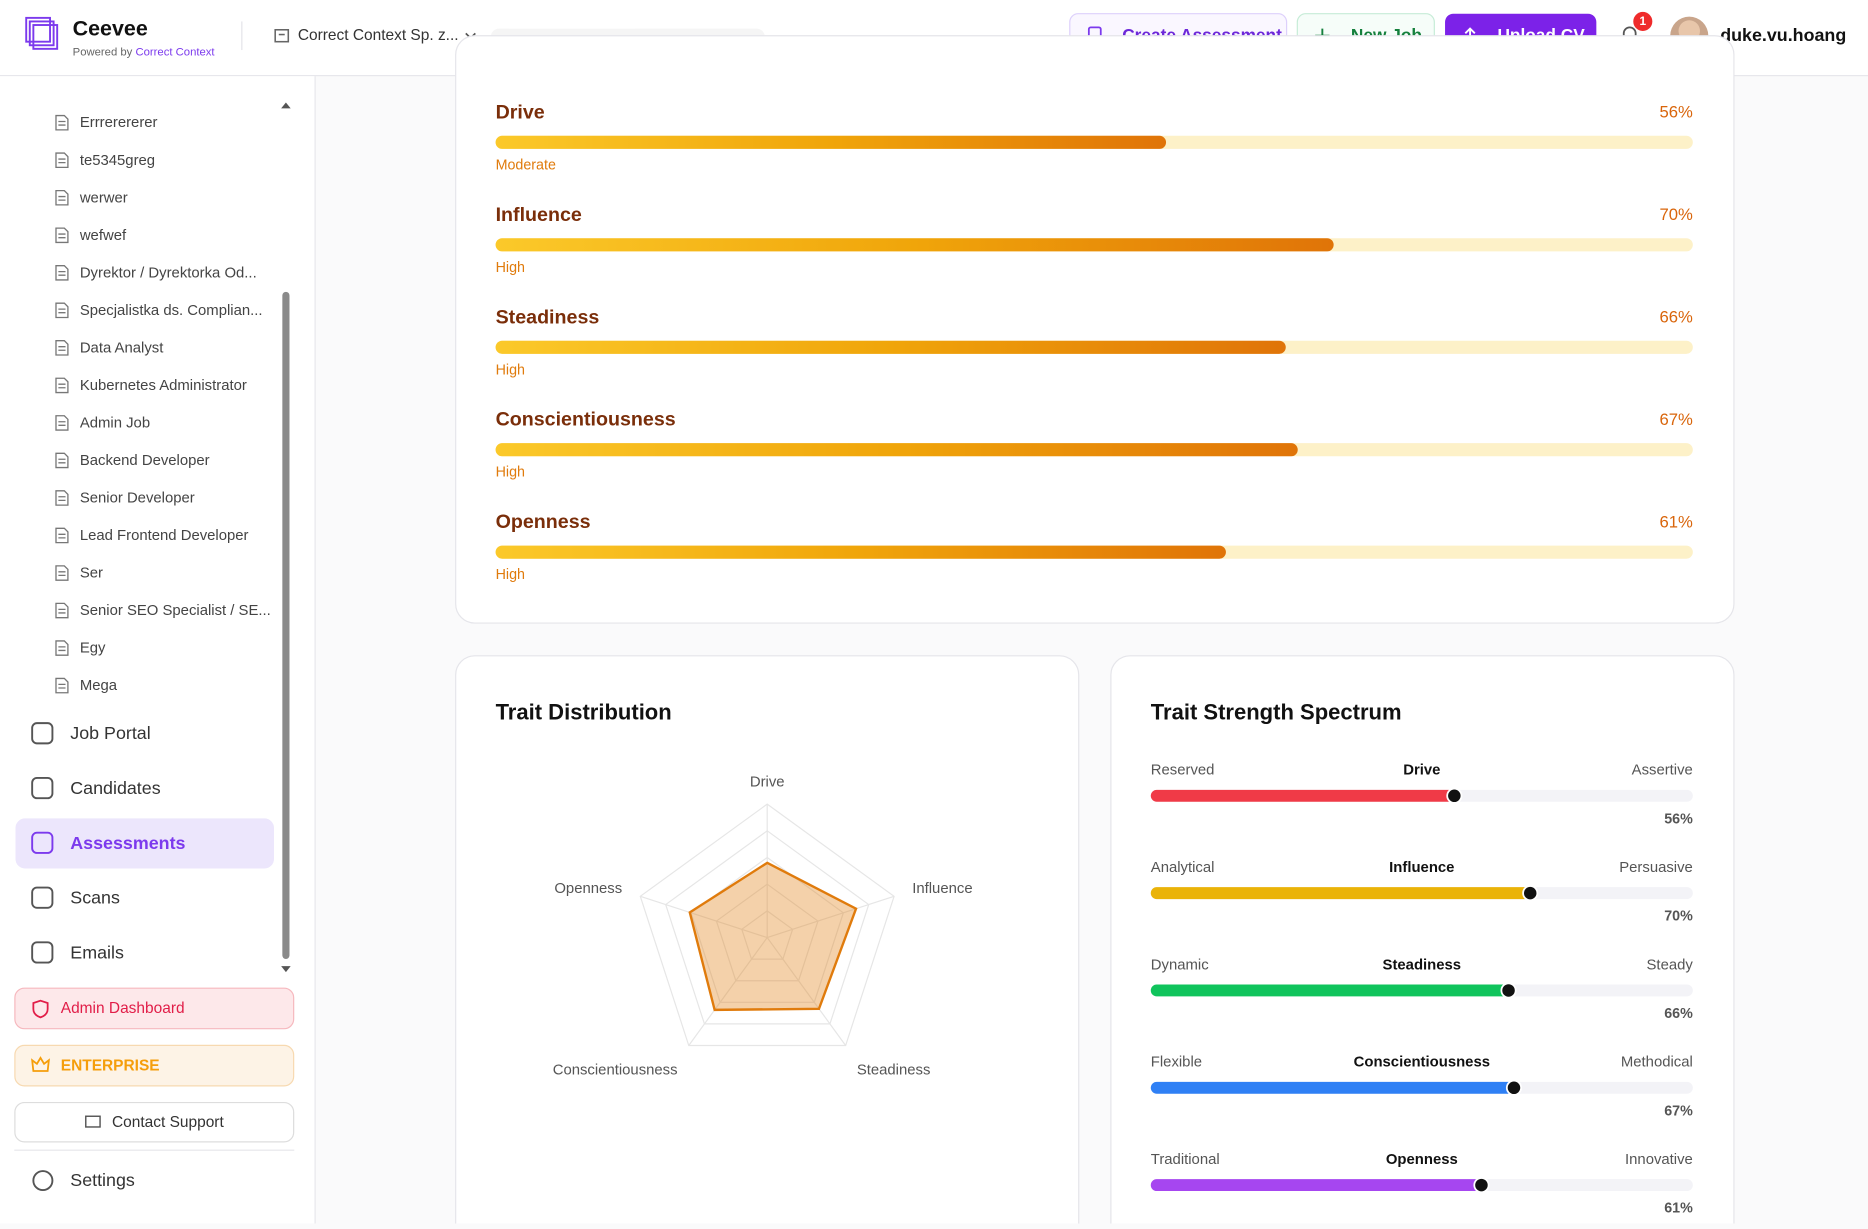 The image size is (1868, 1229). I want to click on settings-label: Settings, so click(102, 1180).